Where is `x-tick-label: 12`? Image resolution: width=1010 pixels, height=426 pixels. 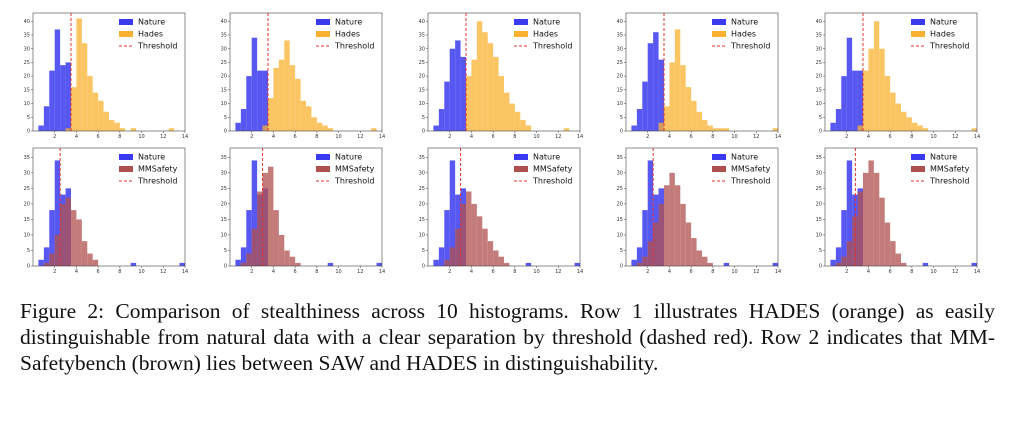
x-tick-label: 12 is located at coordinates (955, 137).